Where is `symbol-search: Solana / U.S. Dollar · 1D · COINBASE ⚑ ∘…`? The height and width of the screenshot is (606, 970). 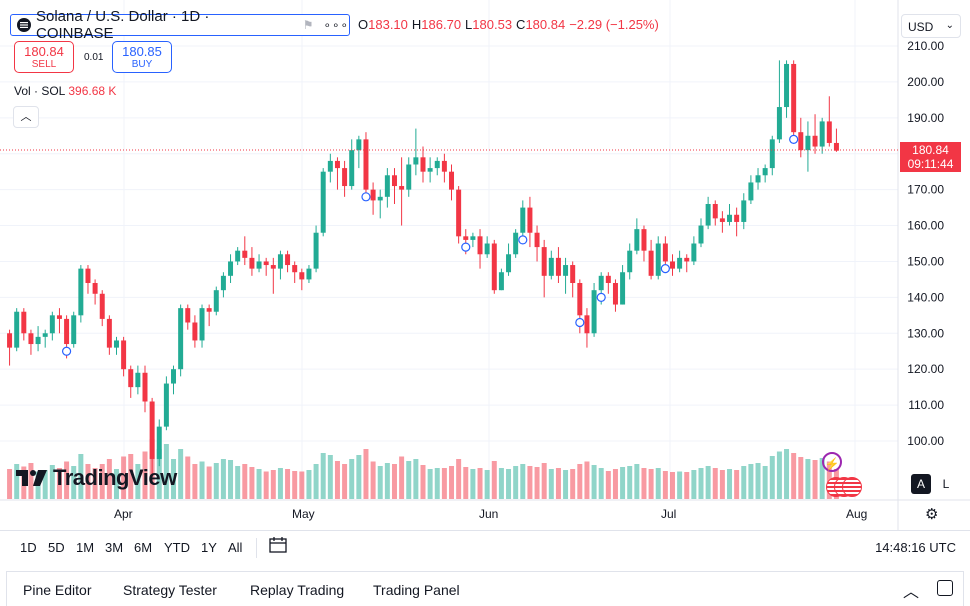 symbol-search: Solana / U.S. Dollar · 1D · COINBASE ⚑ ∘… is located at coordinates (180, 25).